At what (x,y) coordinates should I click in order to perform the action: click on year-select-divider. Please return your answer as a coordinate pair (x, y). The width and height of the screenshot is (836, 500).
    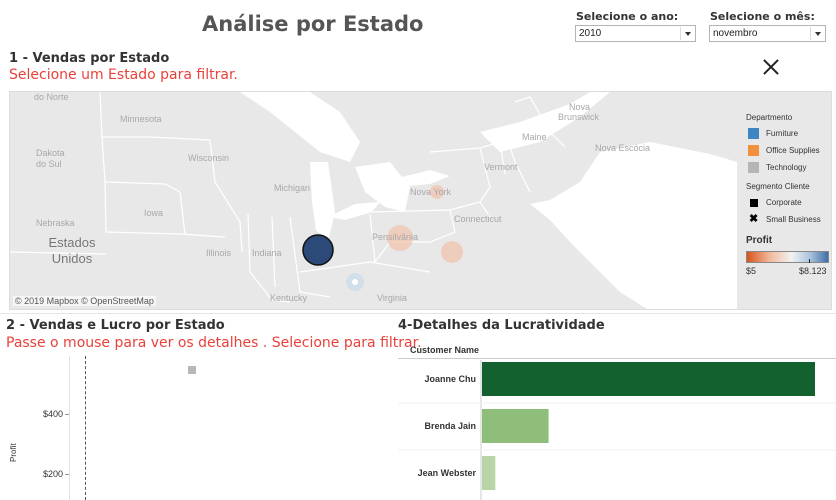
    Looking at the image, I should click on (680, 33).